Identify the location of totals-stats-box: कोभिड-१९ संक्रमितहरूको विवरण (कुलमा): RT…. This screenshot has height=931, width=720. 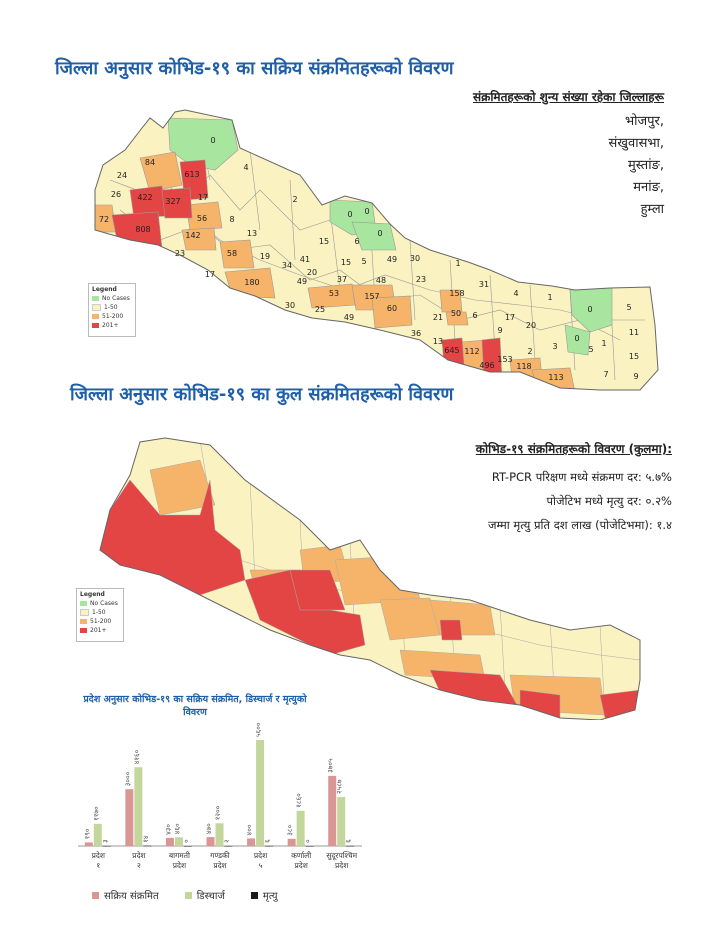
(546, 488).